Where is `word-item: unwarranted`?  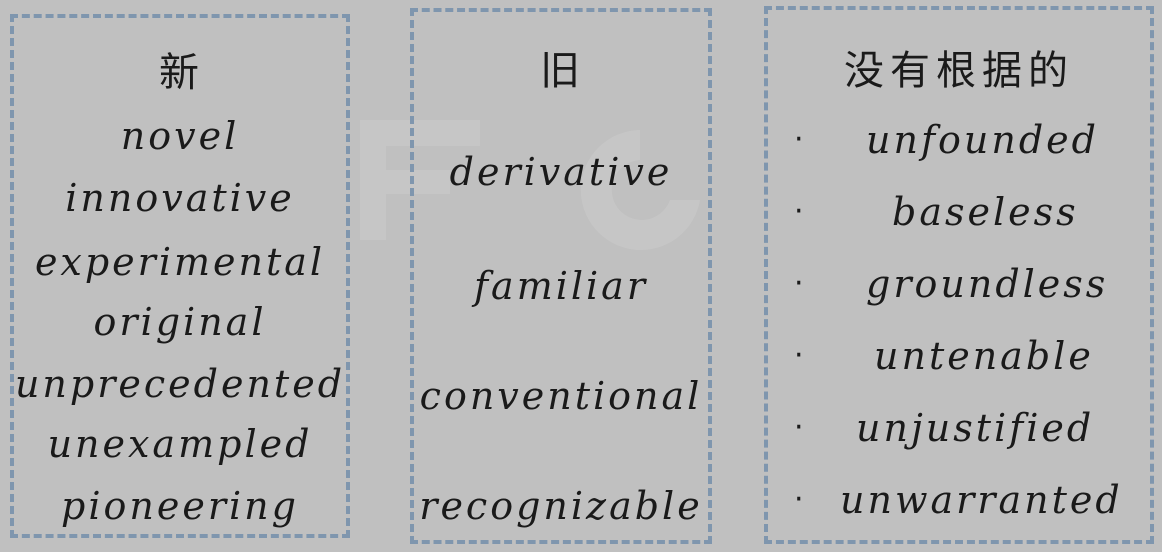 word-item: unwarranted is located at coordinates (981, 500).